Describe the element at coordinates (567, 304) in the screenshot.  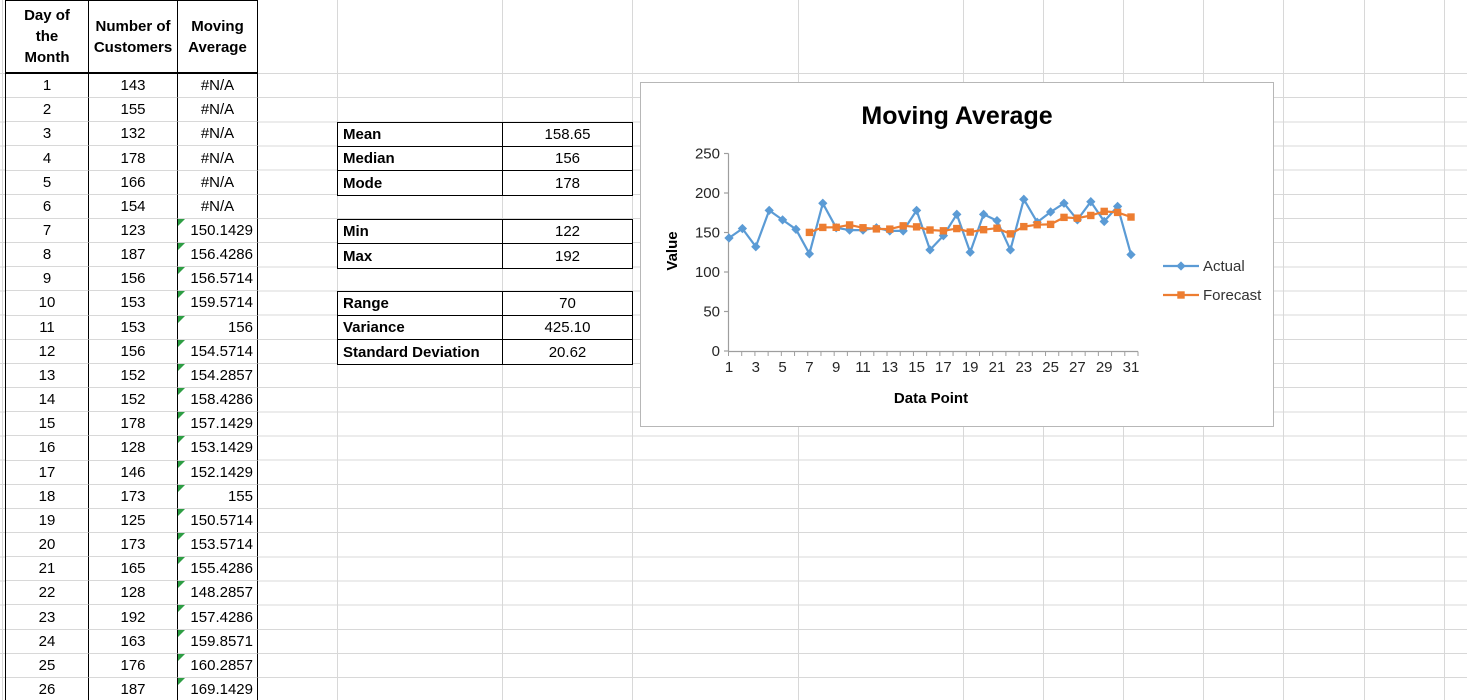
I see `stat-value: 70` at that location.